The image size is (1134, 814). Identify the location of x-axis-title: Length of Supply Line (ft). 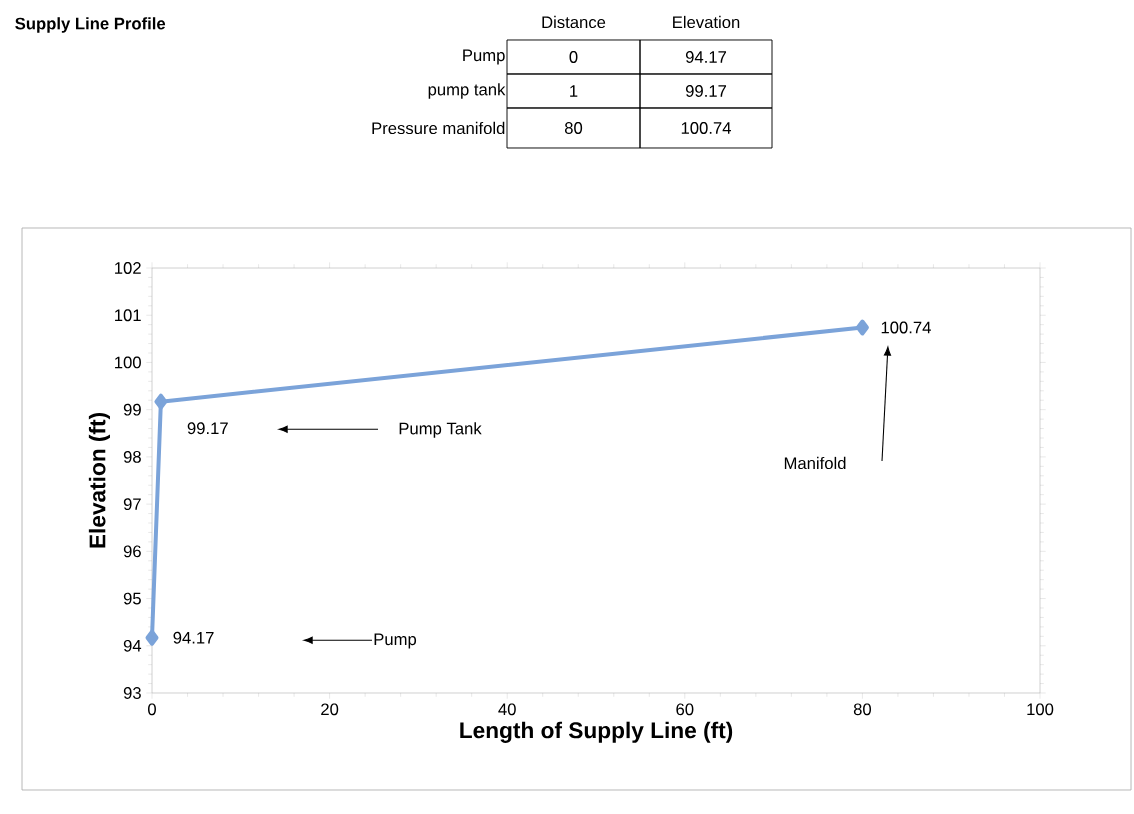
(596, 732).